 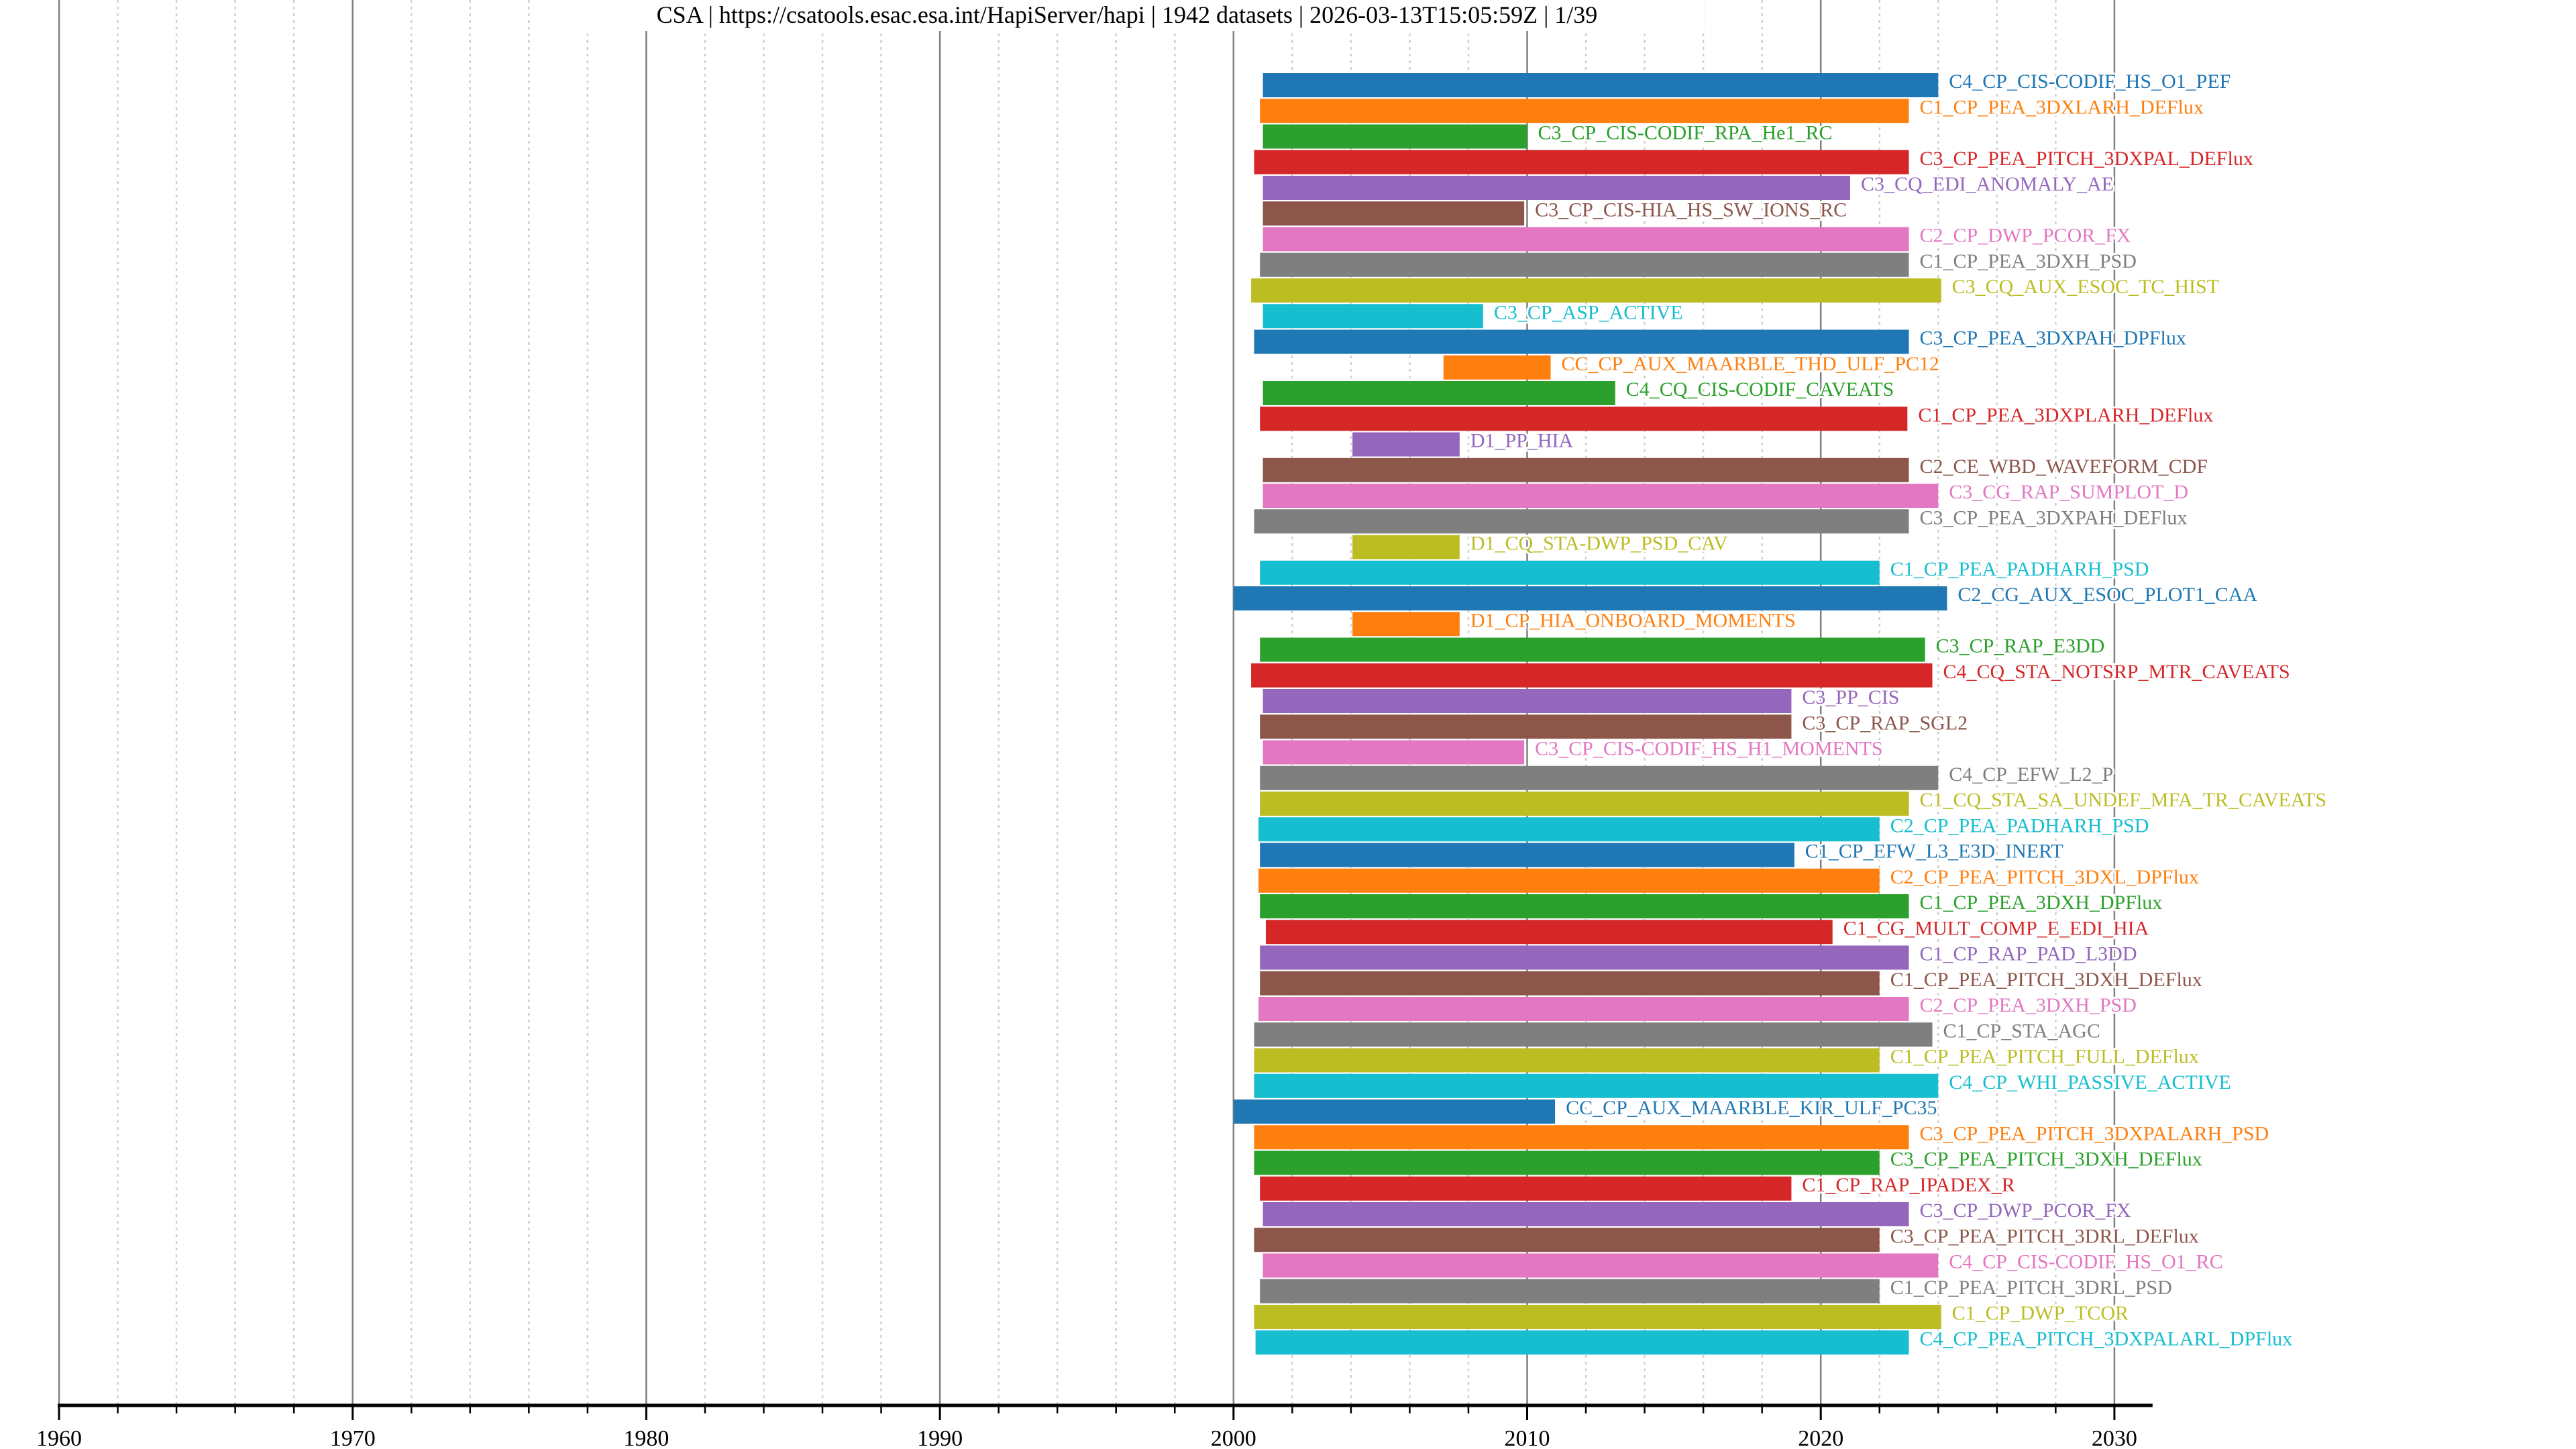 What do you see at coordinates (2041, 903) in the screenshot?
I see `dataset-label: C1_CP_PEA_3DXH_DPFlux` at bounding box center [2041, 903].